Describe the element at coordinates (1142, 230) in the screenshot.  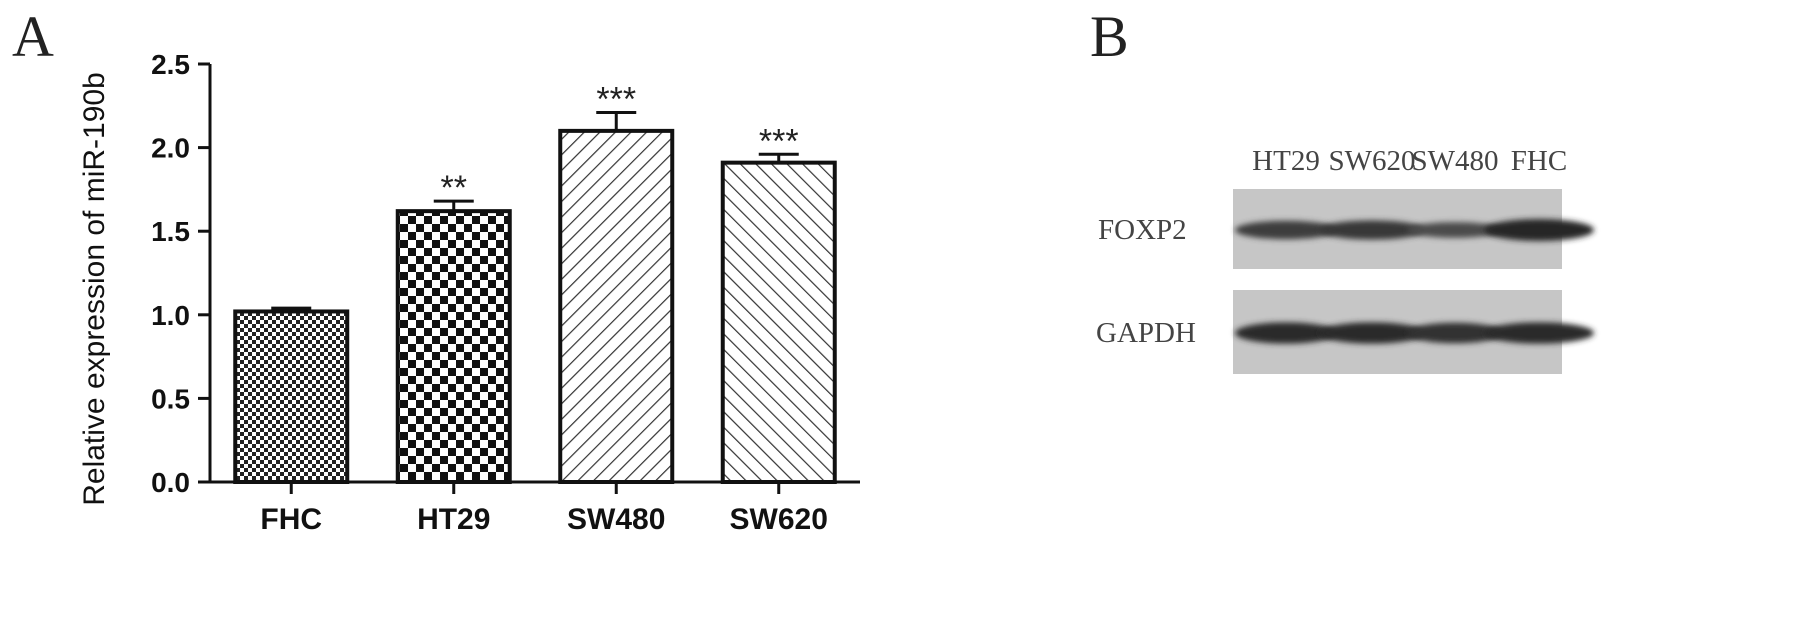
I see `protein-label-foxp2: FOXP2` at that location.